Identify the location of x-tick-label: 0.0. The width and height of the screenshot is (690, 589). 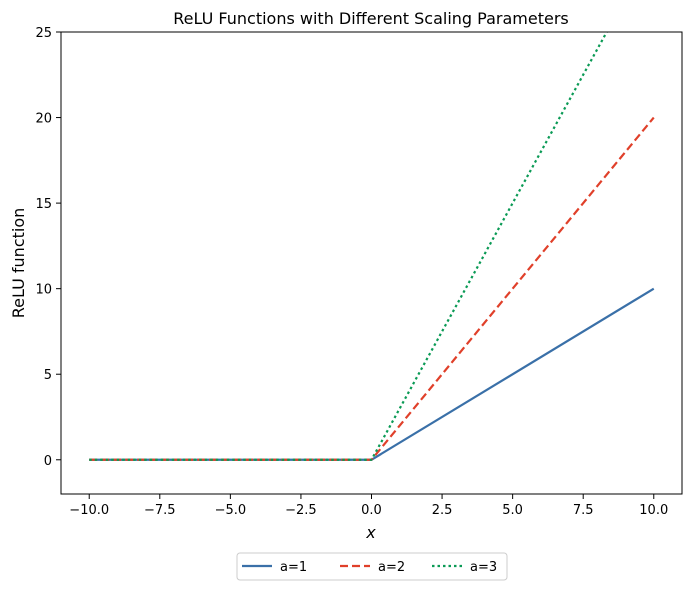
(371, 510).